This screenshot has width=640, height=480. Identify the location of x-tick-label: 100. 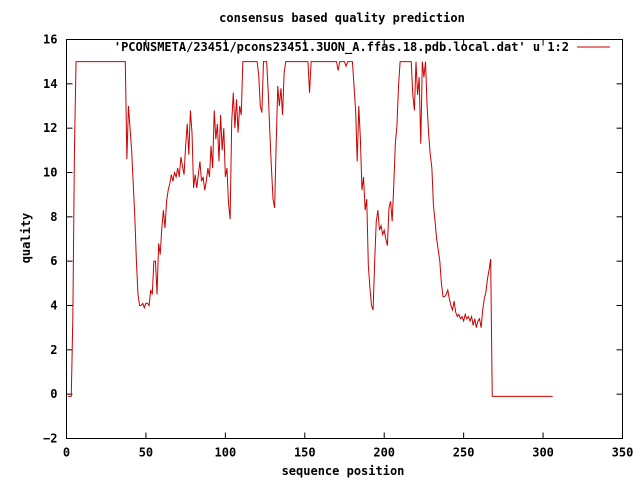
(226, 453).